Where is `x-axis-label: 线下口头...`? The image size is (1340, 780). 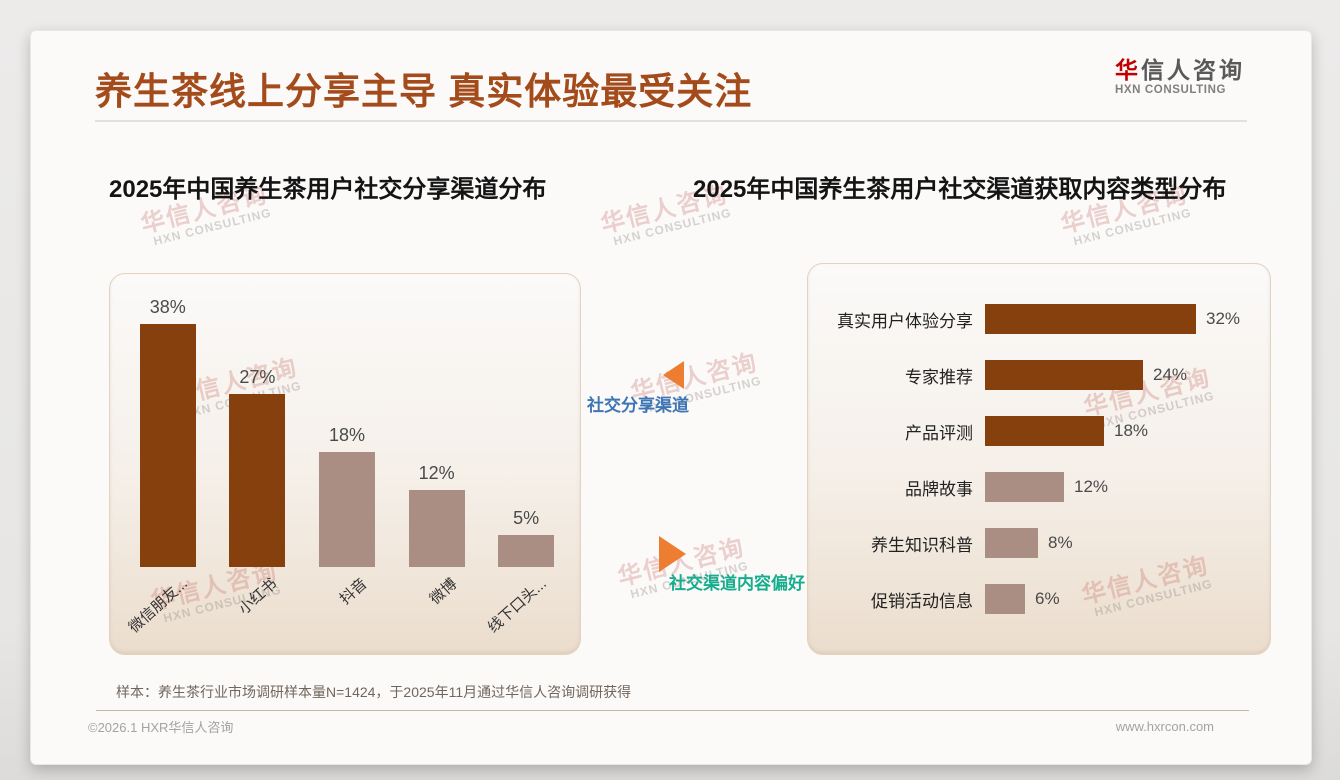
x-axis-label: 线下口头... is located at coordinates (517, 606).